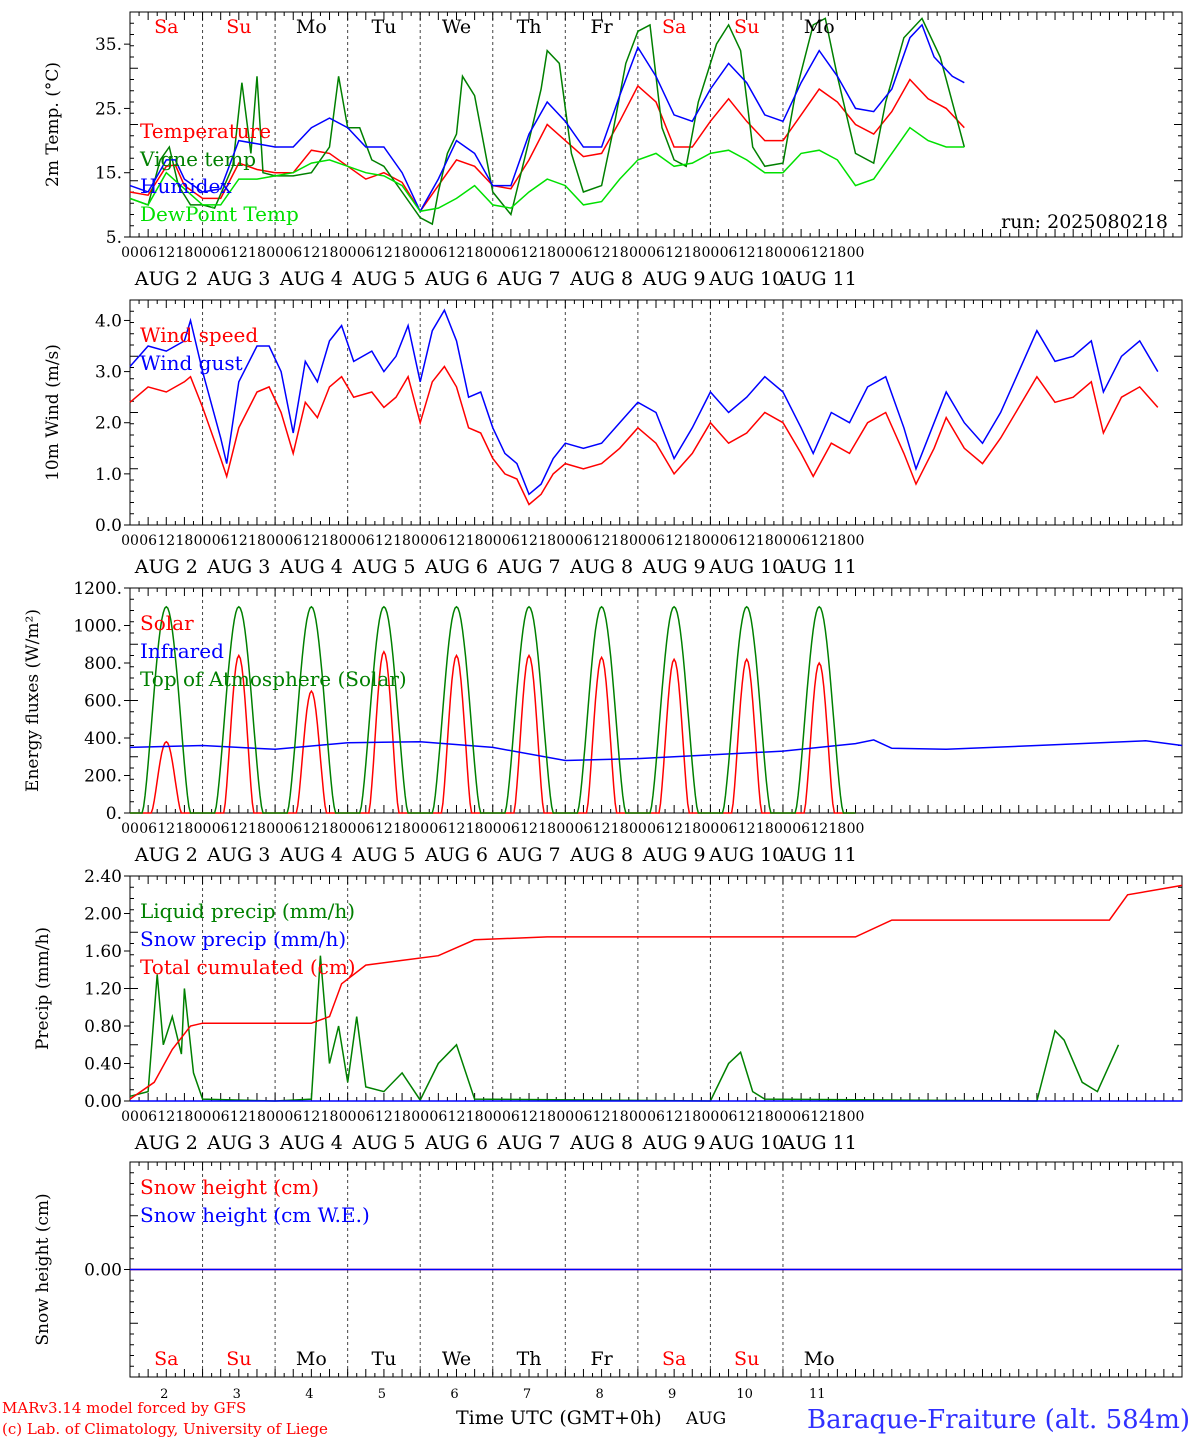 The width and height of the screenshot is (1194, 1445). I want to click on date-label: AUG 8, so click(601, 279).